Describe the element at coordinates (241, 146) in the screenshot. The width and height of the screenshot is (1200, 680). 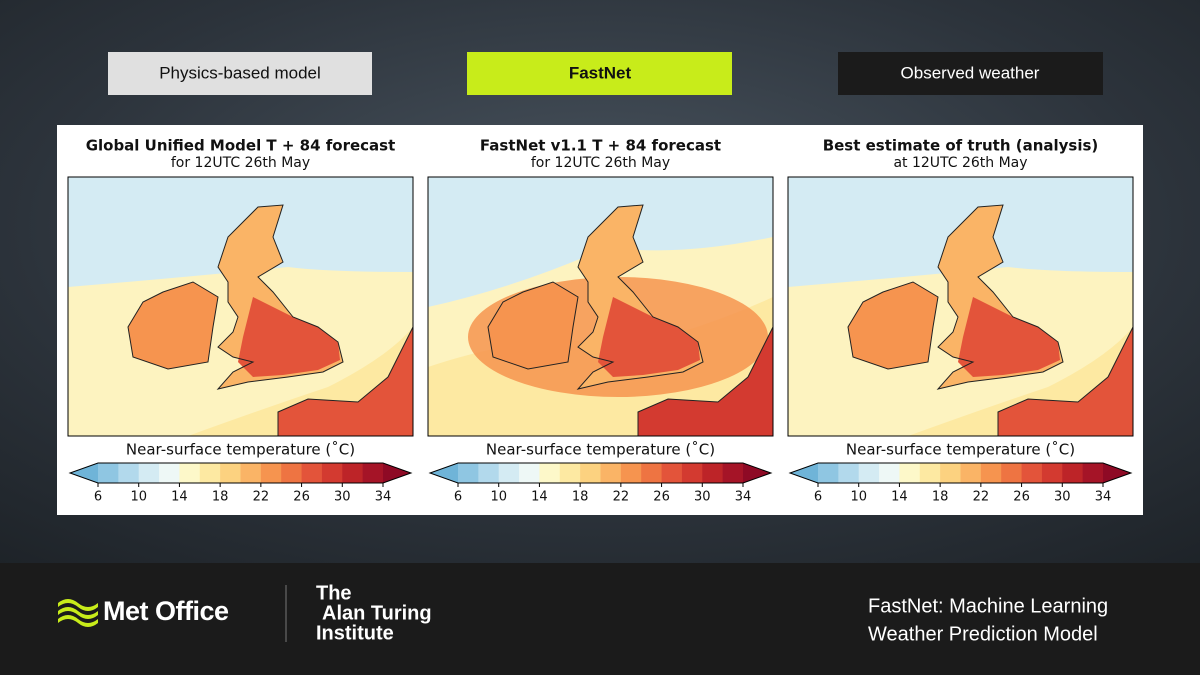
I see `map-title: Global Unified Model T + 84 forecast` at that location.